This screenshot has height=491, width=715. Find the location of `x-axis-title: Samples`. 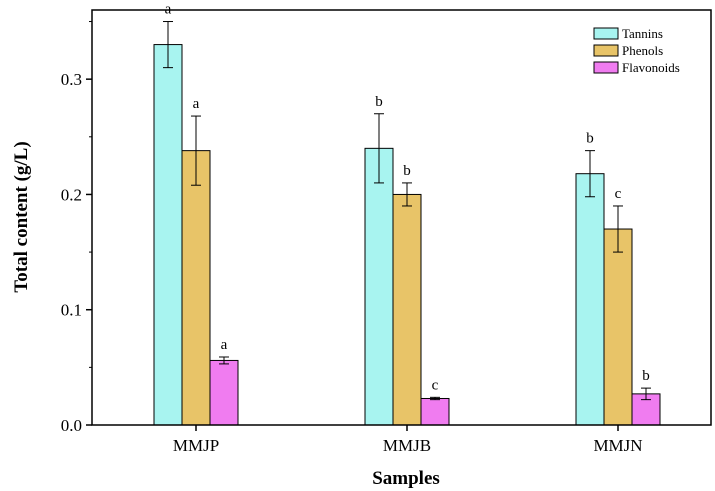

x-axis-title: Samples is located at coordinates (406, 478).